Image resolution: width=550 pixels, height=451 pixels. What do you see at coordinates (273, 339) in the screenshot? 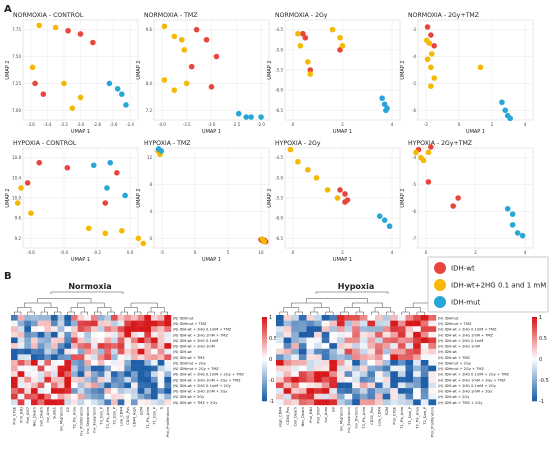
I see `colorbar-tick-label: 0.5` at bounding box center [273, 339].